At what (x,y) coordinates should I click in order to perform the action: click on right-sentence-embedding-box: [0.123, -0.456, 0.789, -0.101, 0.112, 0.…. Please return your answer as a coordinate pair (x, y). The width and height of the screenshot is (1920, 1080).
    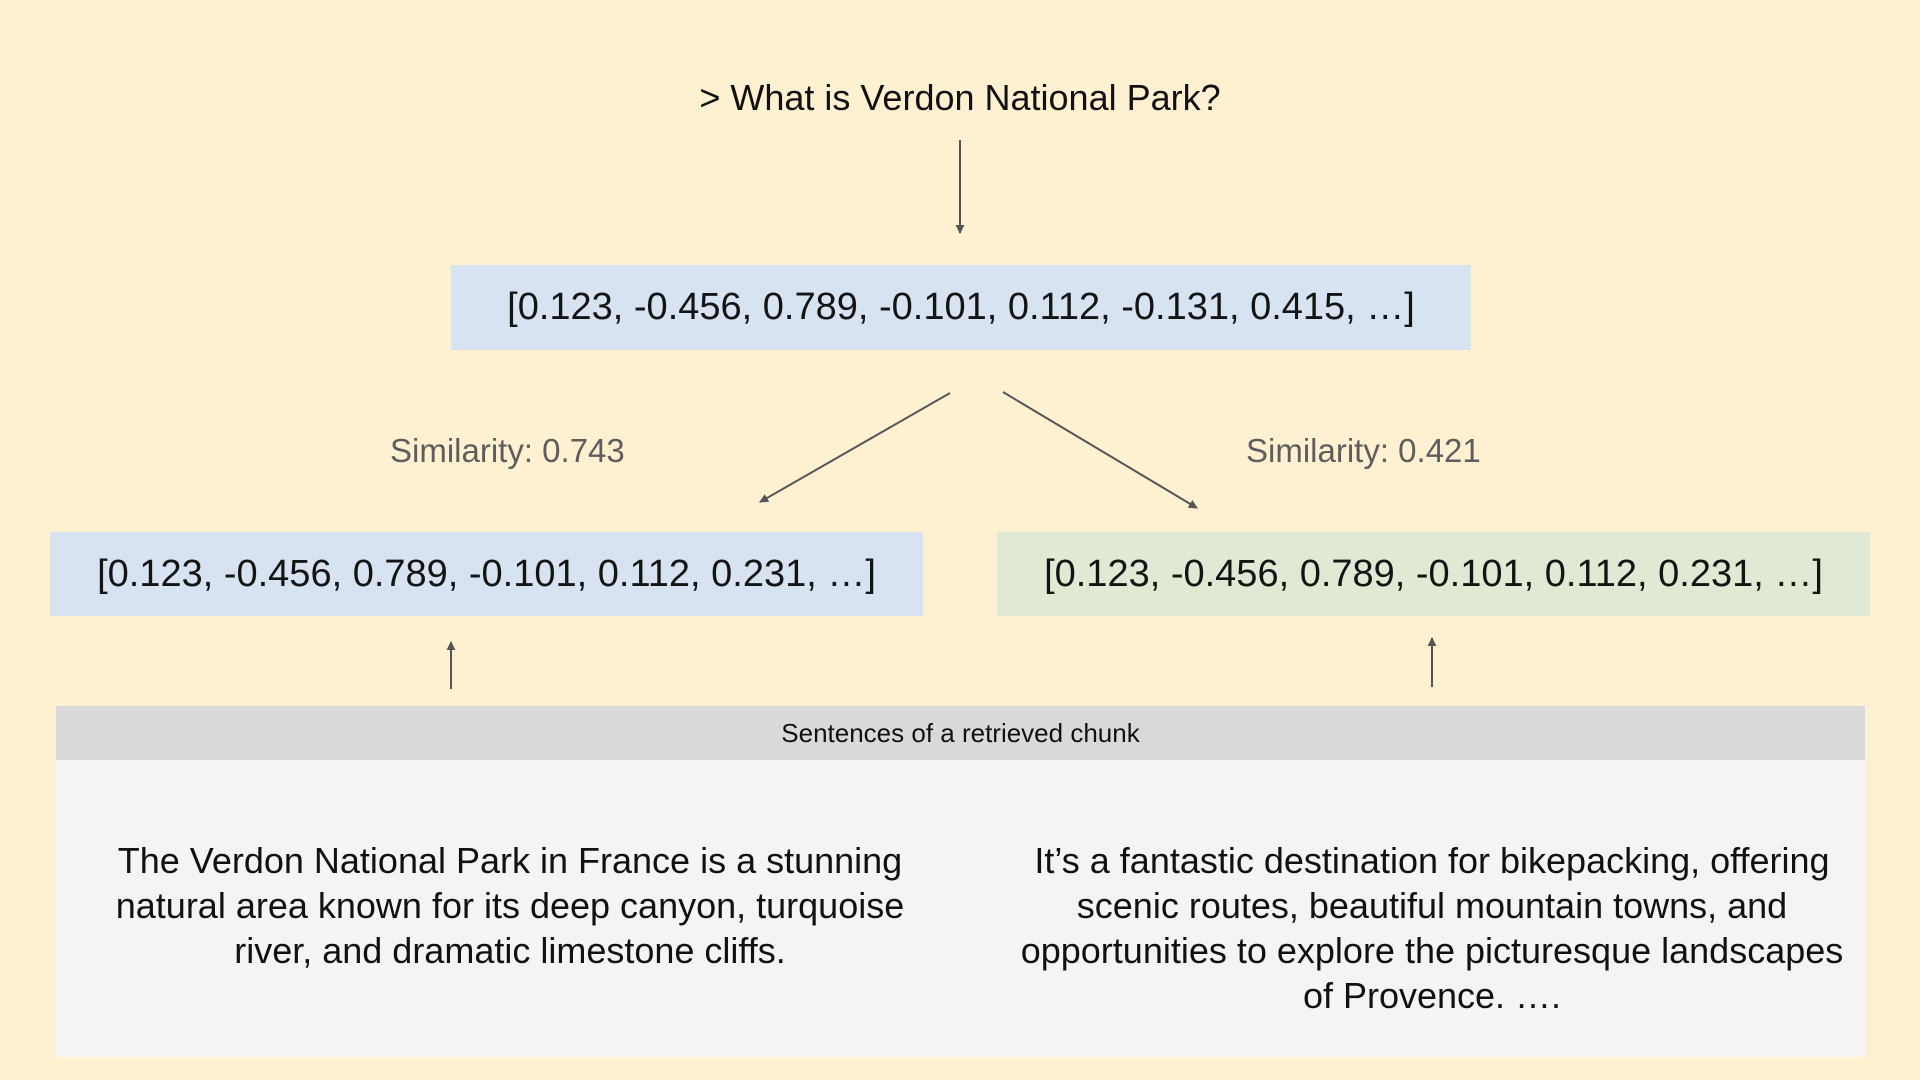
    Looking at the image, I should click on (1433, 574).